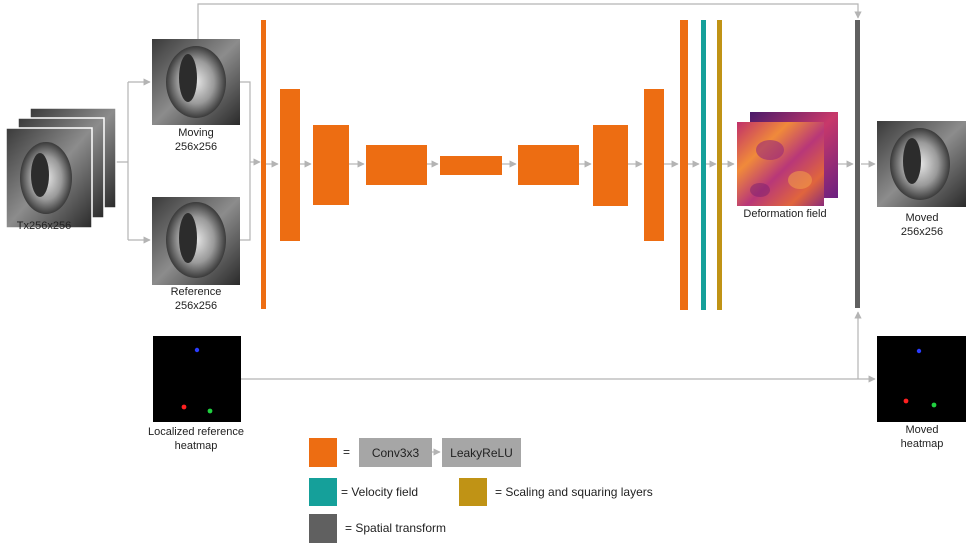 This screenshot has width=975, height=549. I want to click on deformation-field-image, so click(787, 159).